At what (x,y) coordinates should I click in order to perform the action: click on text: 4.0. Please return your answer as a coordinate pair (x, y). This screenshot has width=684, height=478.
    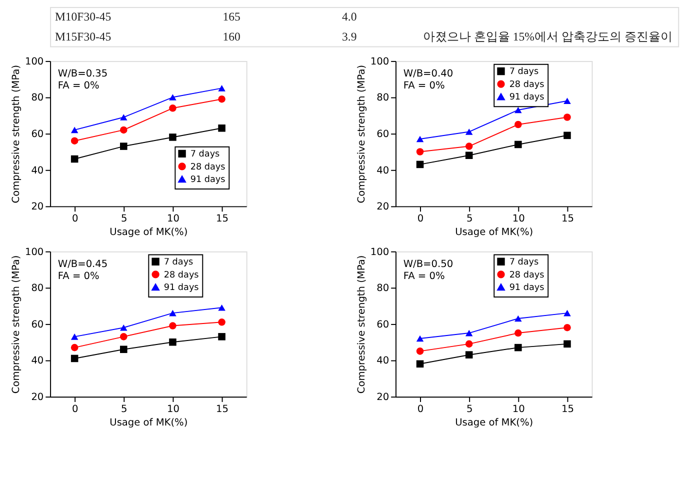
    Looking at the image, I should click on (349, 17).